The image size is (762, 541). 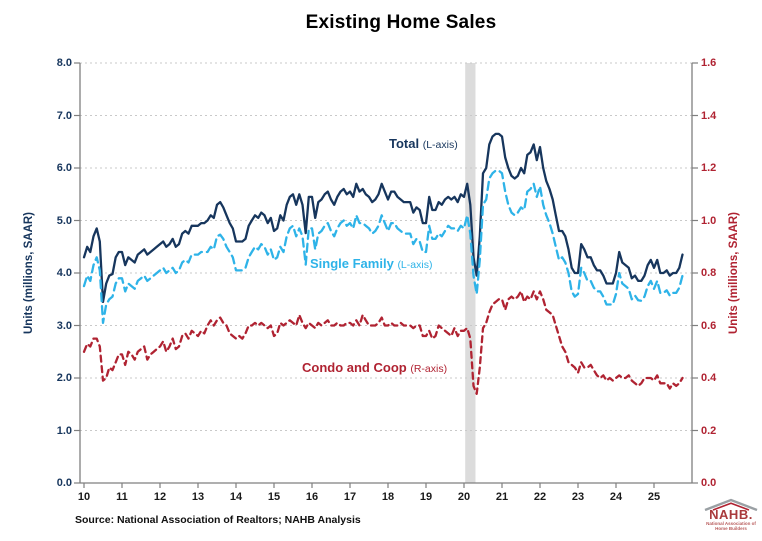 What do you see at coordinates (198, 497) in the screenshot?
I see `x-axis-tick-label: 13` at bounding box center [198, 497].